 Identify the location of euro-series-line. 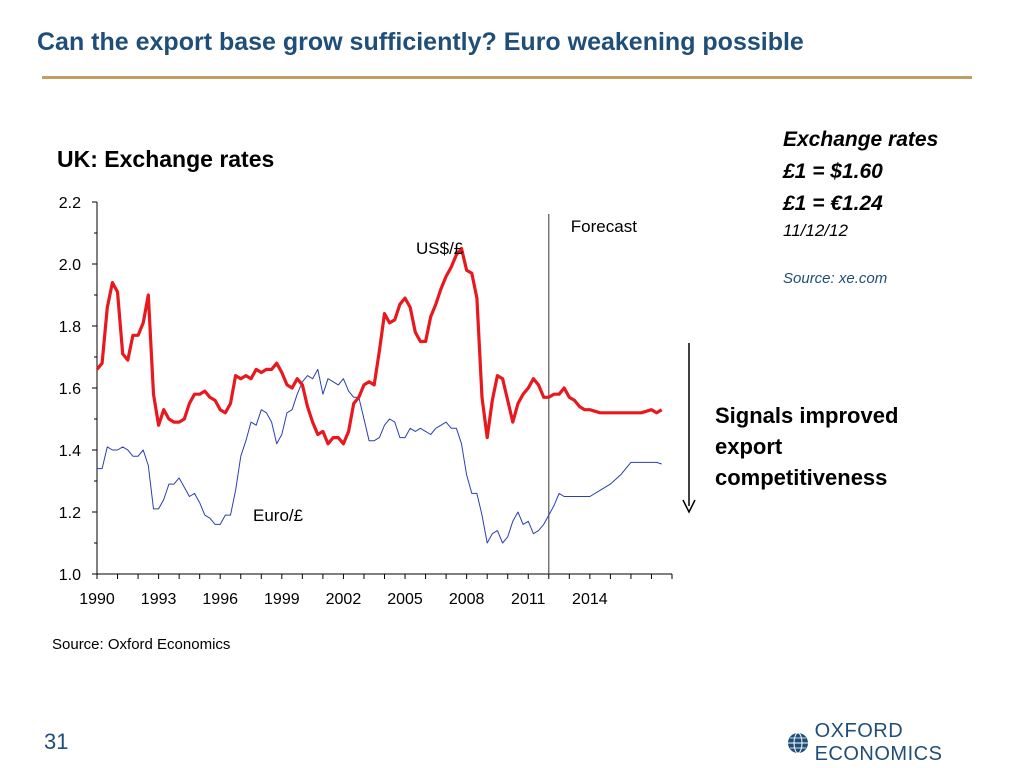
(379, 456).